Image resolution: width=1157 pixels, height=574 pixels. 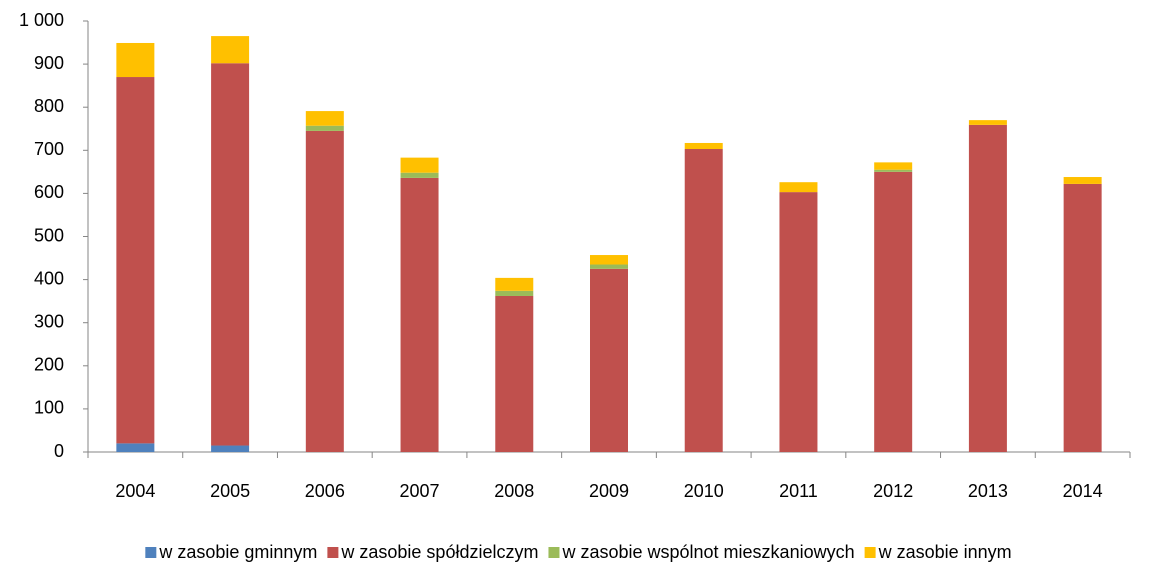 I want to click on x-tick-label: 2005, so click(x=230, y=491).